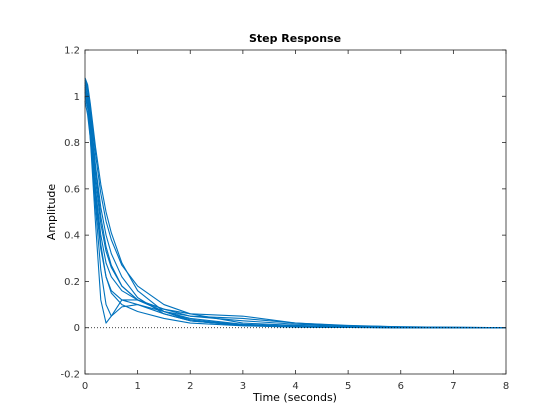  I want to click on y-axis-label: Amplitude, so click(51, 212).